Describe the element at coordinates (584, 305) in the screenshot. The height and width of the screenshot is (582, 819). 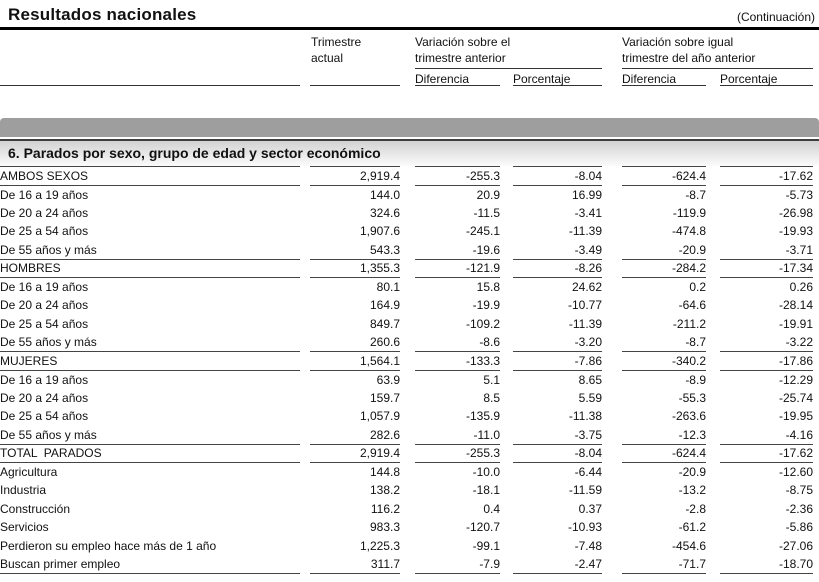
I see `row-value: -10.77` at that location.